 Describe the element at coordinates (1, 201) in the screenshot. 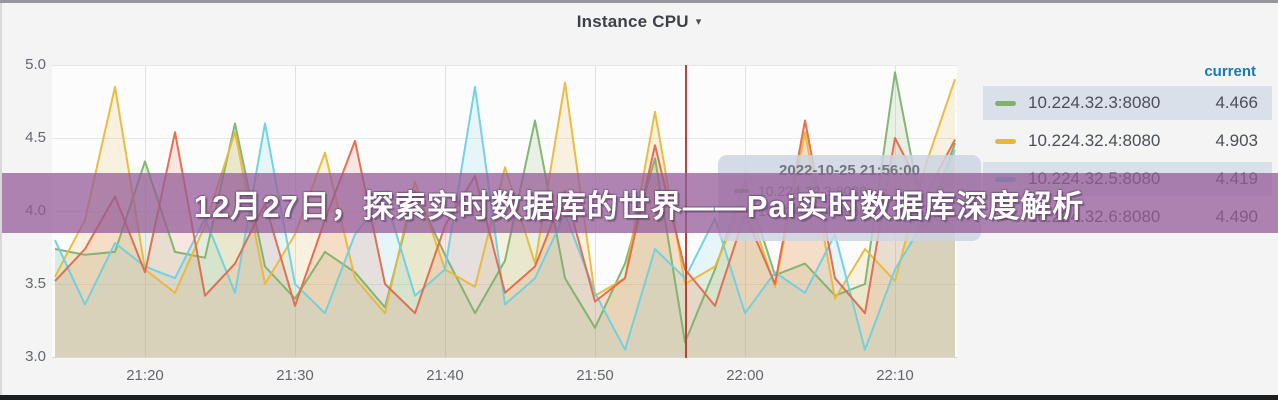

I see `panel-left-border` at that location.